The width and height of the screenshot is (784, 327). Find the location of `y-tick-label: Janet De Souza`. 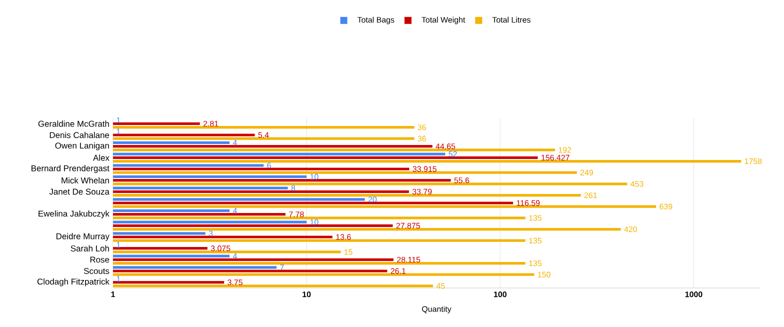

y-tick-label: Janet De Souza is located at coordinates (79, 191).